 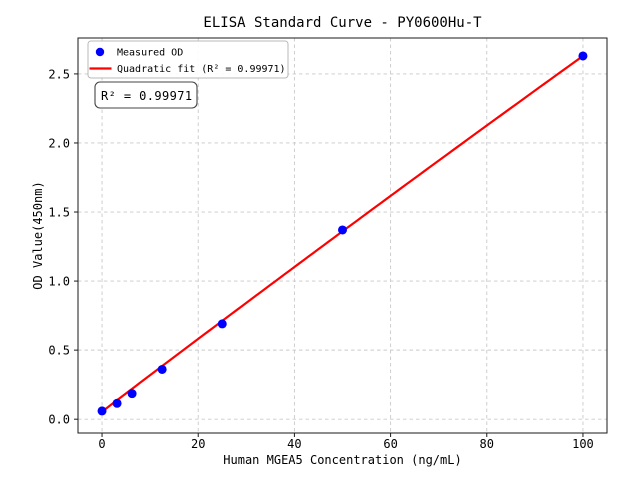 What do you see at coordinates (59, 74) in the screenshot?
I see `y-tick-label: 2.5` at bounding box center [59, 74].